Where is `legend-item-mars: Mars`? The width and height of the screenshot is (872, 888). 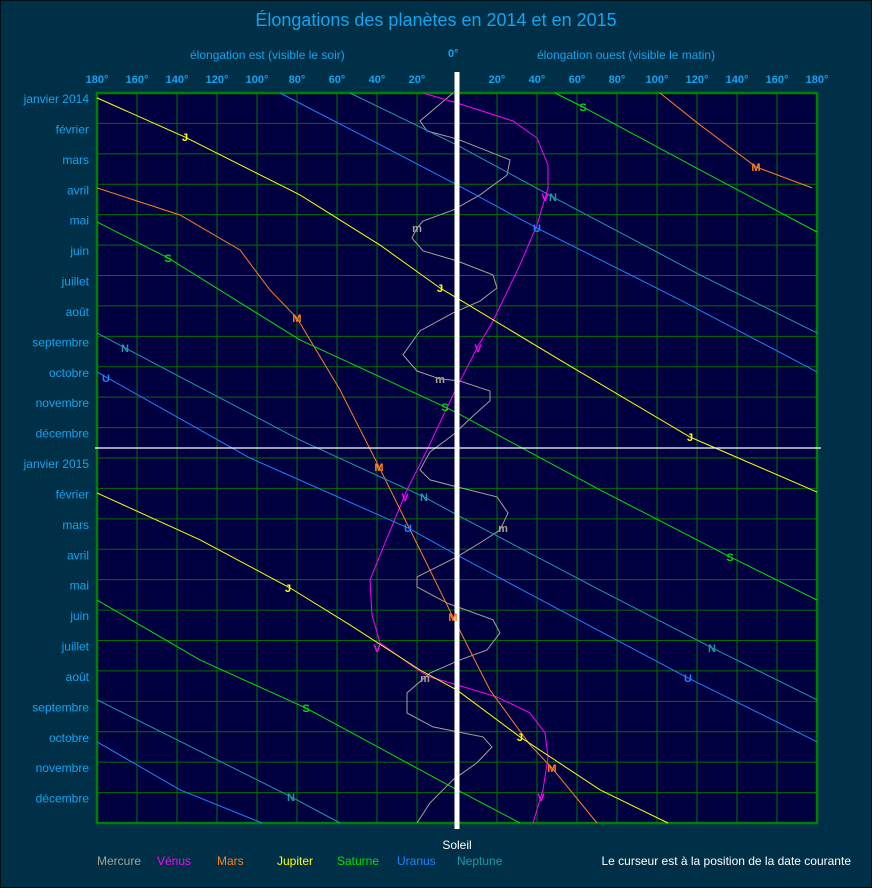 legend-item-mars: Mars is located at coordinates (230, 861).